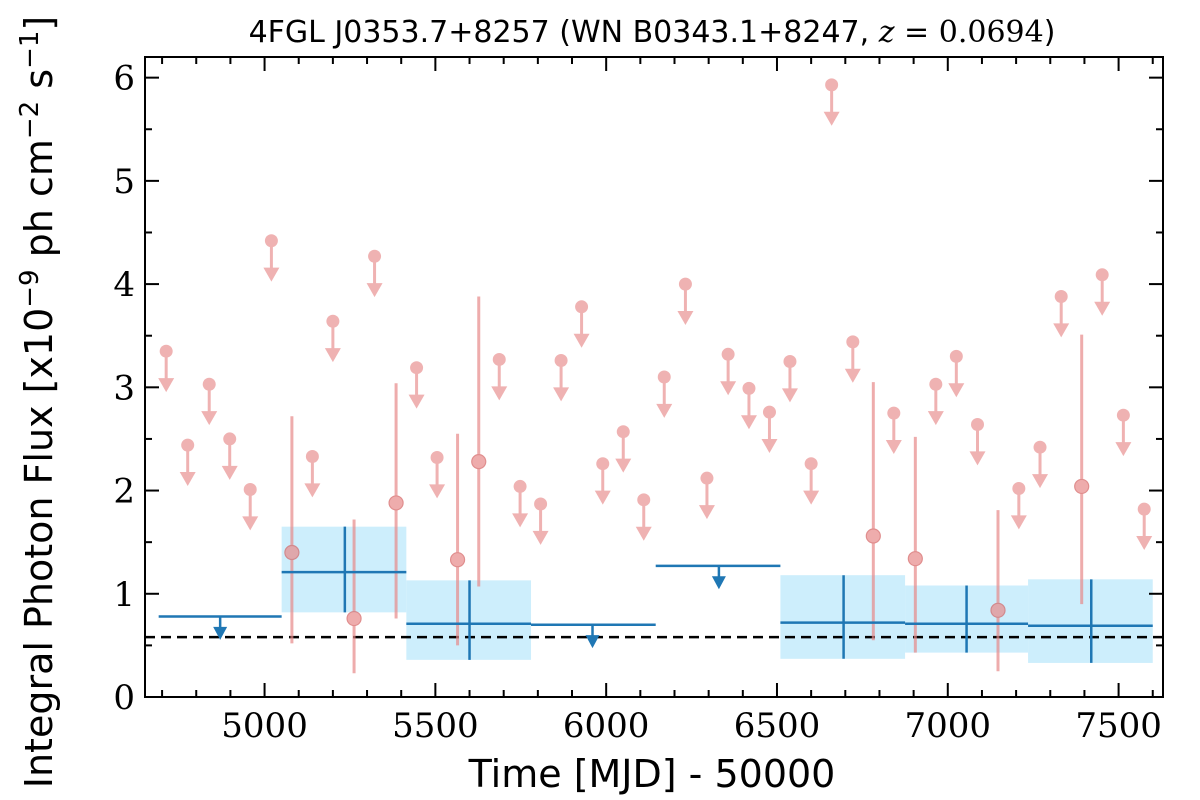 Image resolution: width=1200 pixels, height=800 pixels. Describe the element at coordinates (124, 182) in the screenshot. I see `y-tick-label: 5` at that location.